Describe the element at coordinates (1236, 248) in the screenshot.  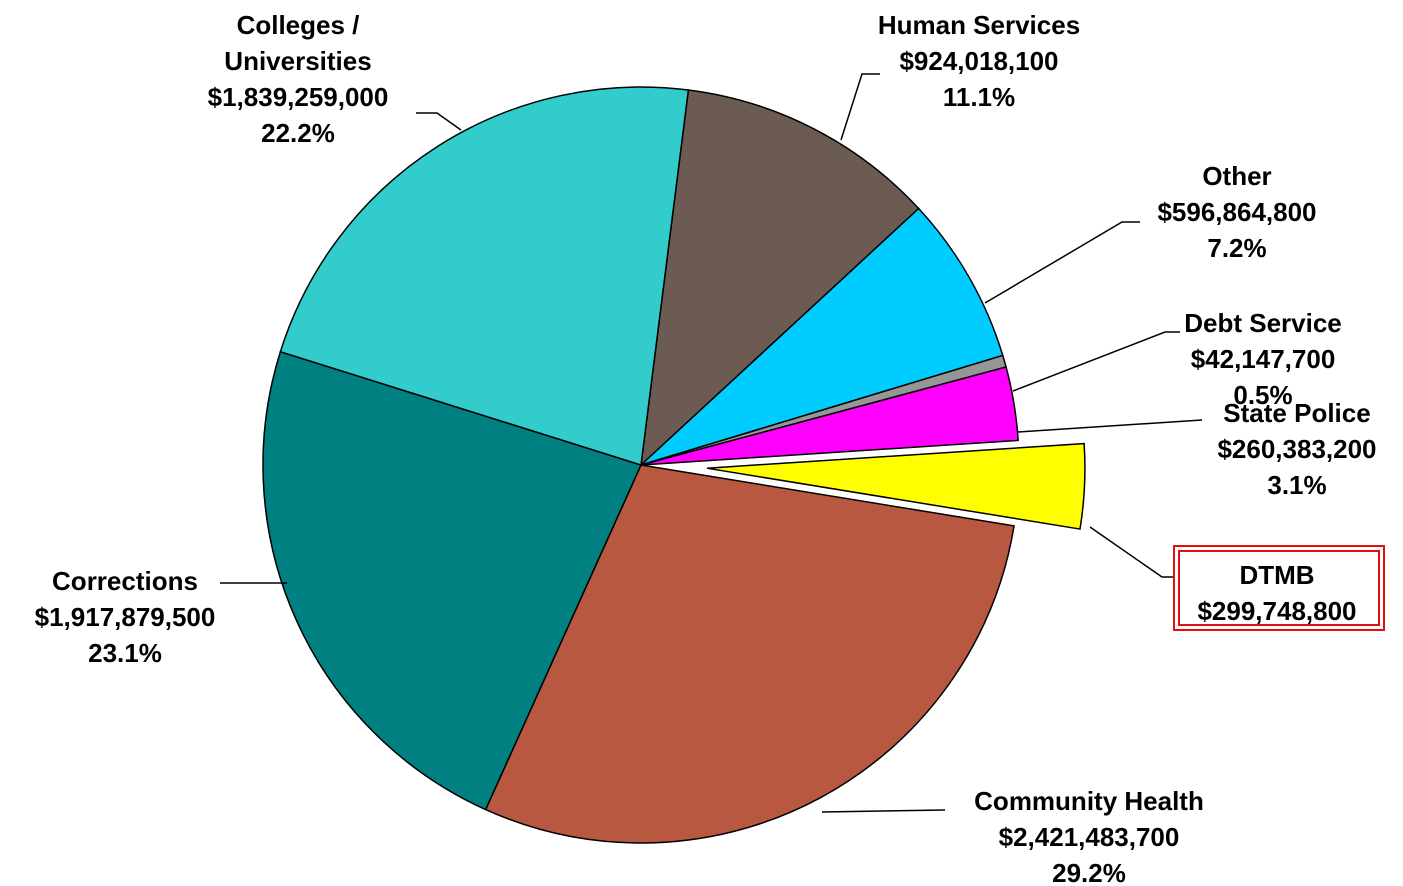
I see `slice-label-line: 7.2%` at that location.